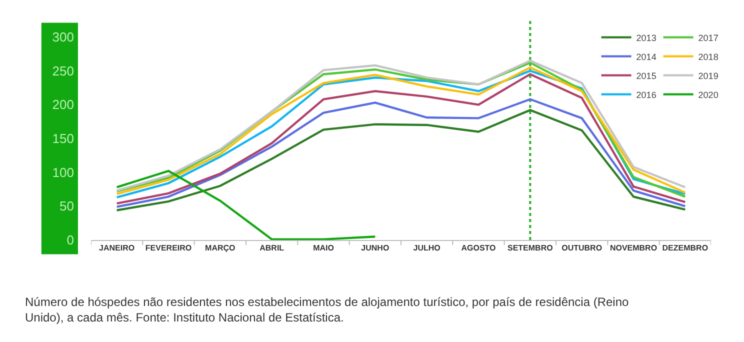  Describe the element at coordinates (478, 248) in the screenshot. I see `x-tick-label: AGOSTO` at that location.